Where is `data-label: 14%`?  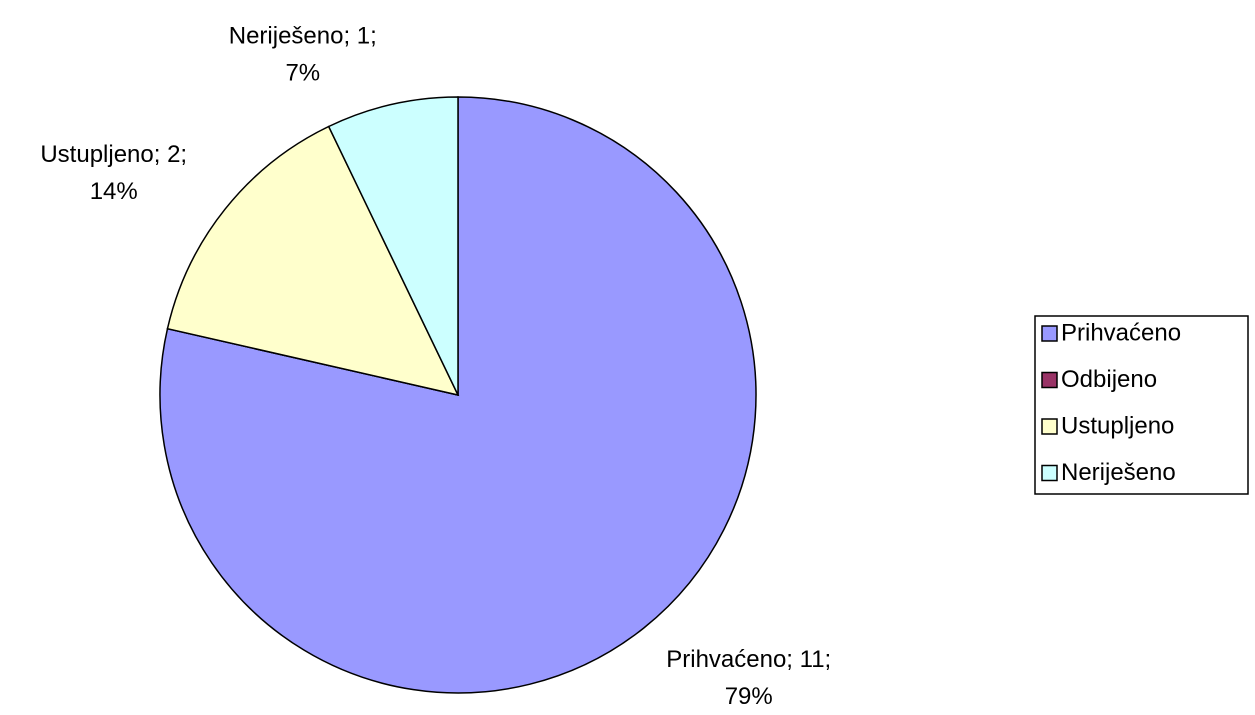
data-label: 14% is located at coordinates (114, 191).